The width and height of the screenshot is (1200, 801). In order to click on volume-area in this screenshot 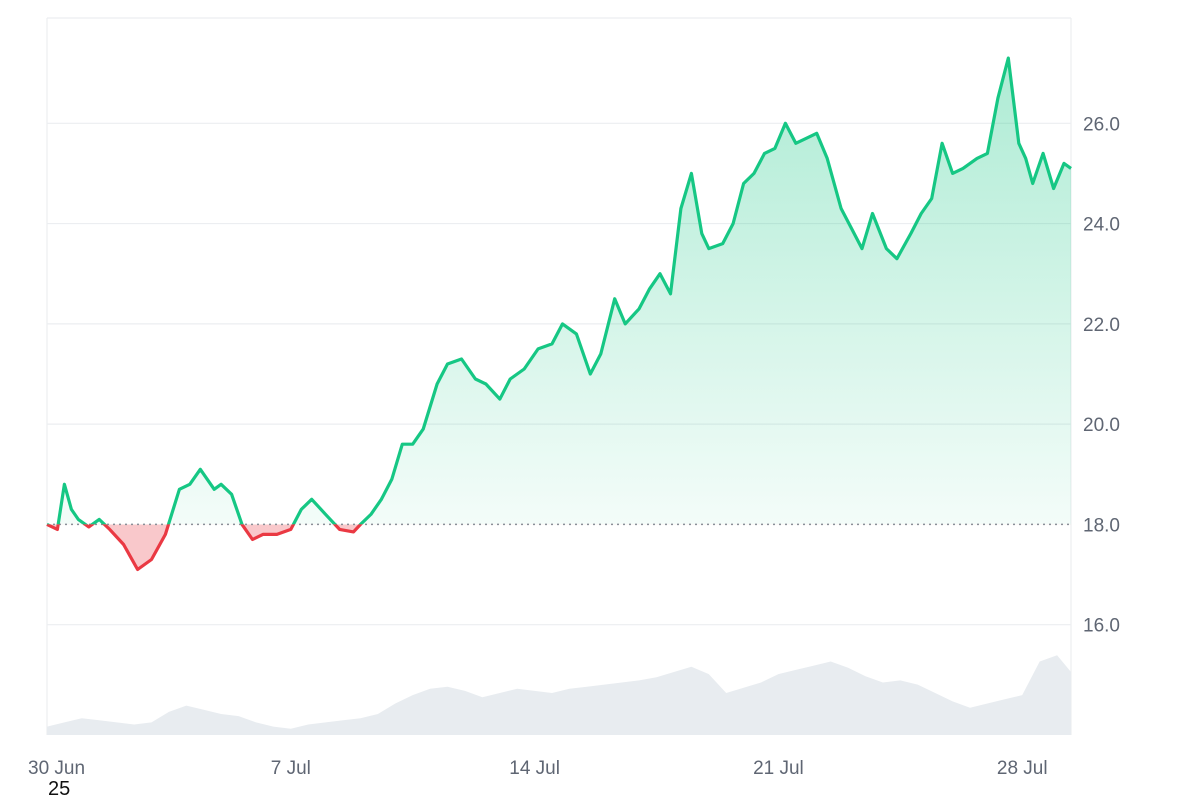, I will do `click(559, 695)`.